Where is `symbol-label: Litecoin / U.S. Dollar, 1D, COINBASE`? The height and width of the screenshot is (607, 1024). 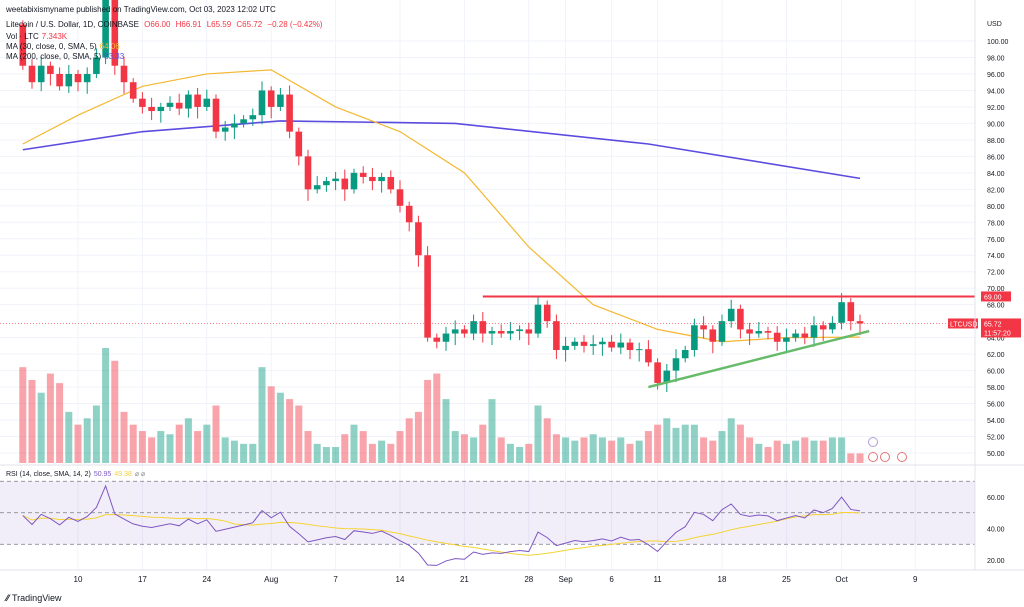
symbol-label: Litecoin / U.S. Dollar, 1D, COINBASE is located at coordinates (72, 24).